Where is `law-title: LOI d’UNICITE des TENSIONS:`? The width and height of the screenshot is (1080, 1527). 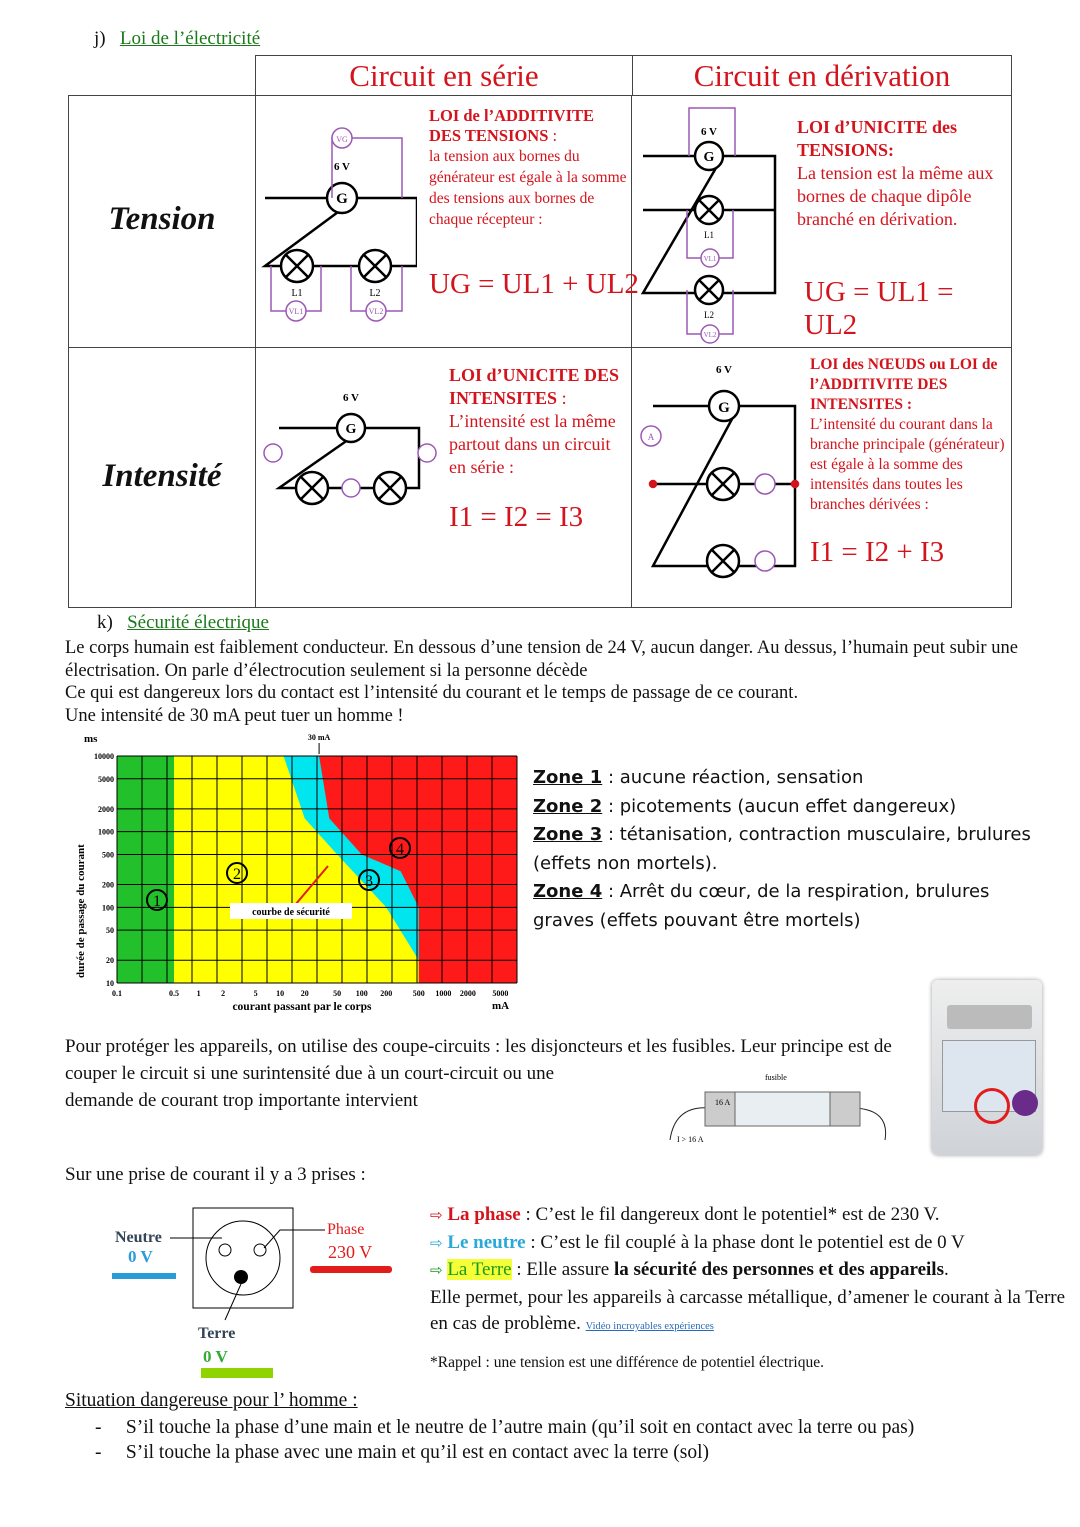
law-title: LOI d’UNICITE des TENSIONS: is located at coordinates (877, 138).